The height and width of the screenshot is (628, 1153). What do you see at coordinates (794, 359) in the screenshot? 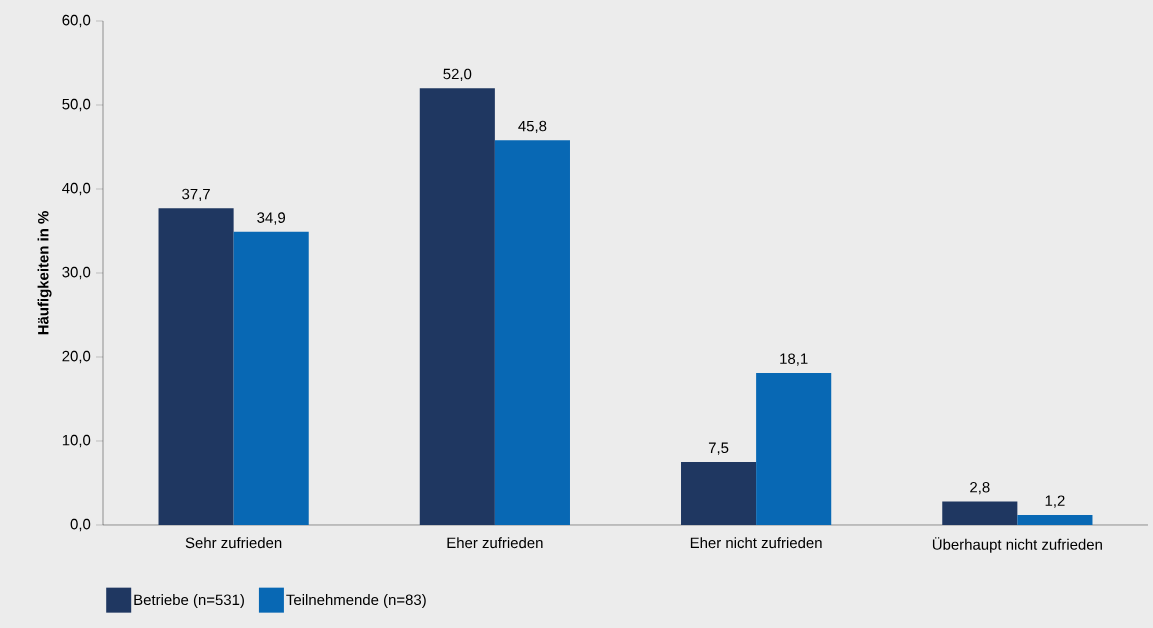
I see `data-label: 18,1` at bounding box center [794, 359].